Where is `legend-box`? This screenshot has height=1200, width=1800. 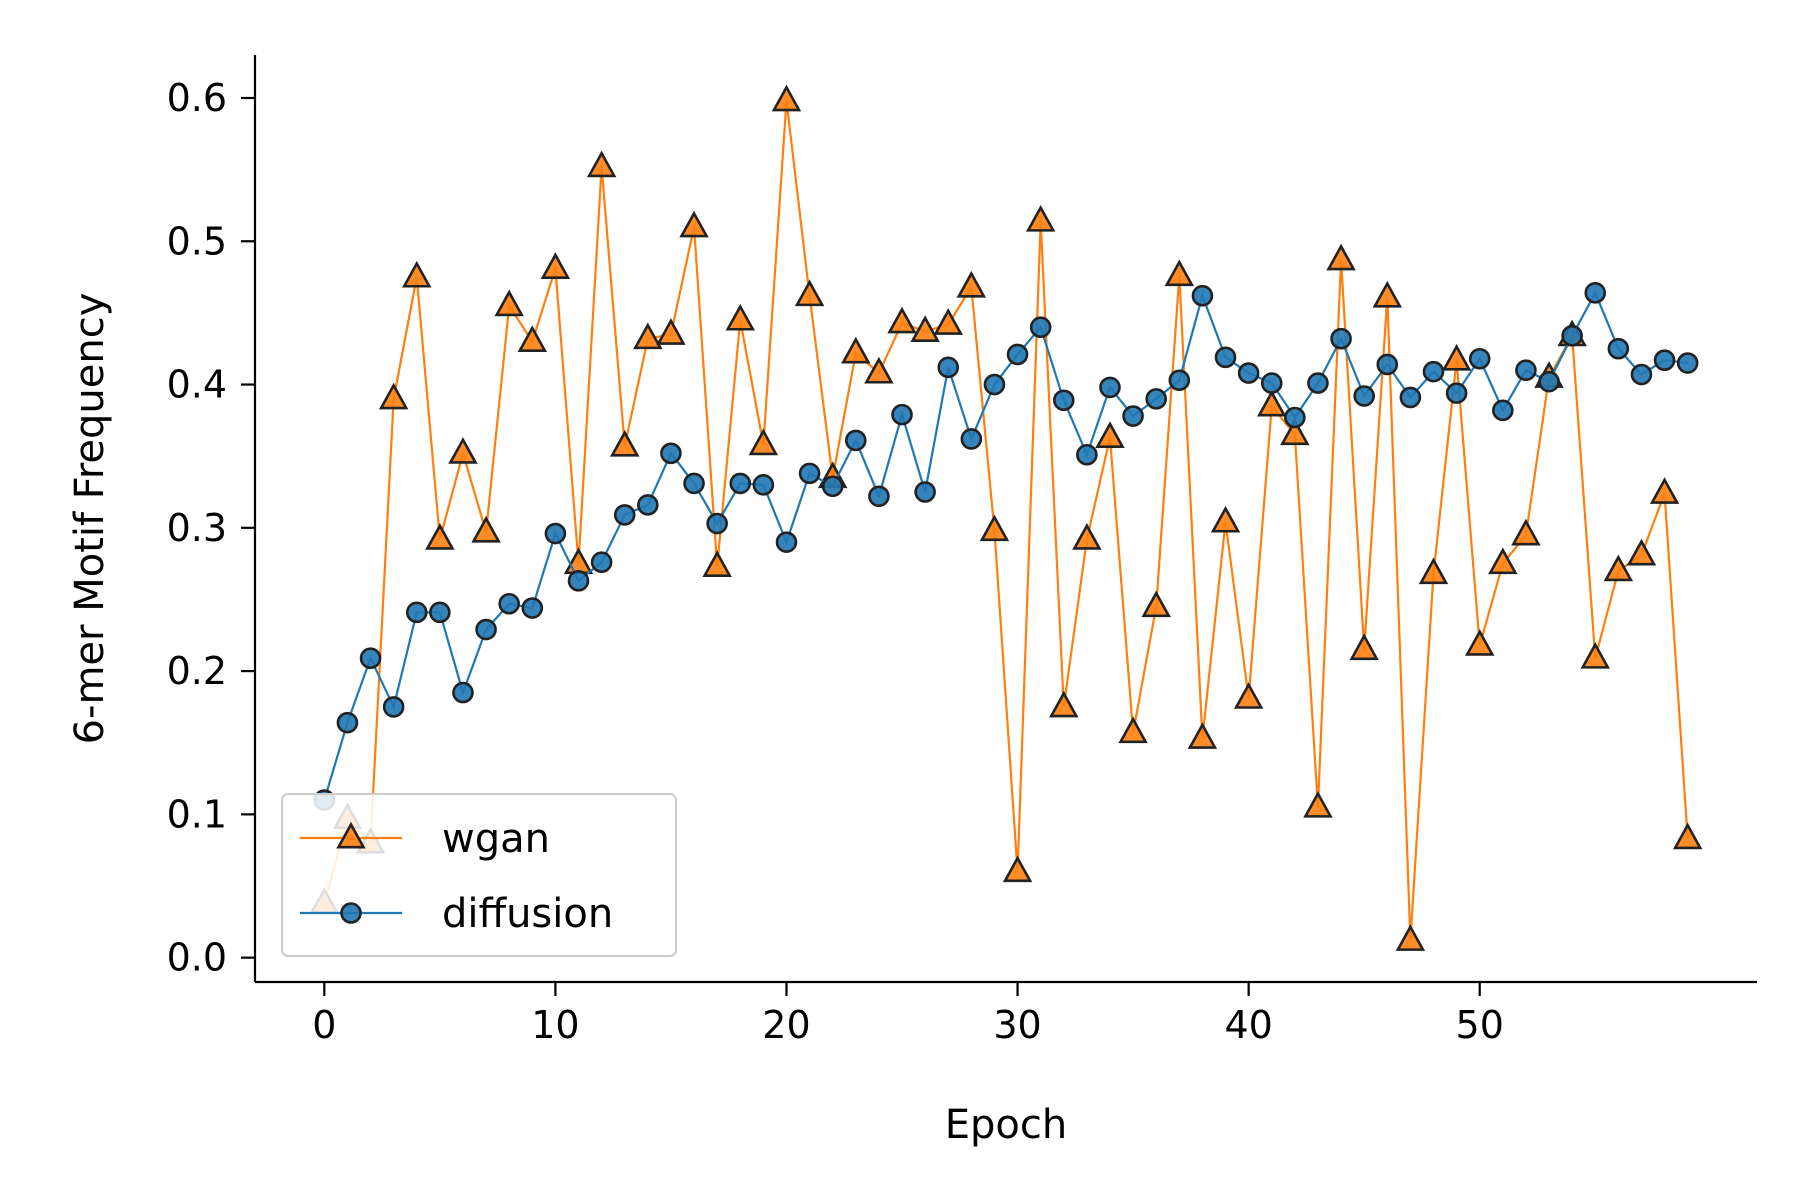
legend-box is located at coordinates (479, 875).